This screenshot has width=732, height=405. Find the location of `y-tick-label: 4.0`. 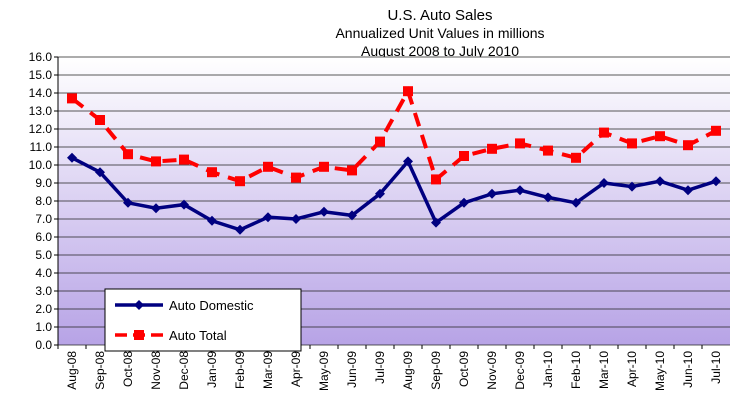

y-tick-label: 4.0 is located at coordinates (43, 273).